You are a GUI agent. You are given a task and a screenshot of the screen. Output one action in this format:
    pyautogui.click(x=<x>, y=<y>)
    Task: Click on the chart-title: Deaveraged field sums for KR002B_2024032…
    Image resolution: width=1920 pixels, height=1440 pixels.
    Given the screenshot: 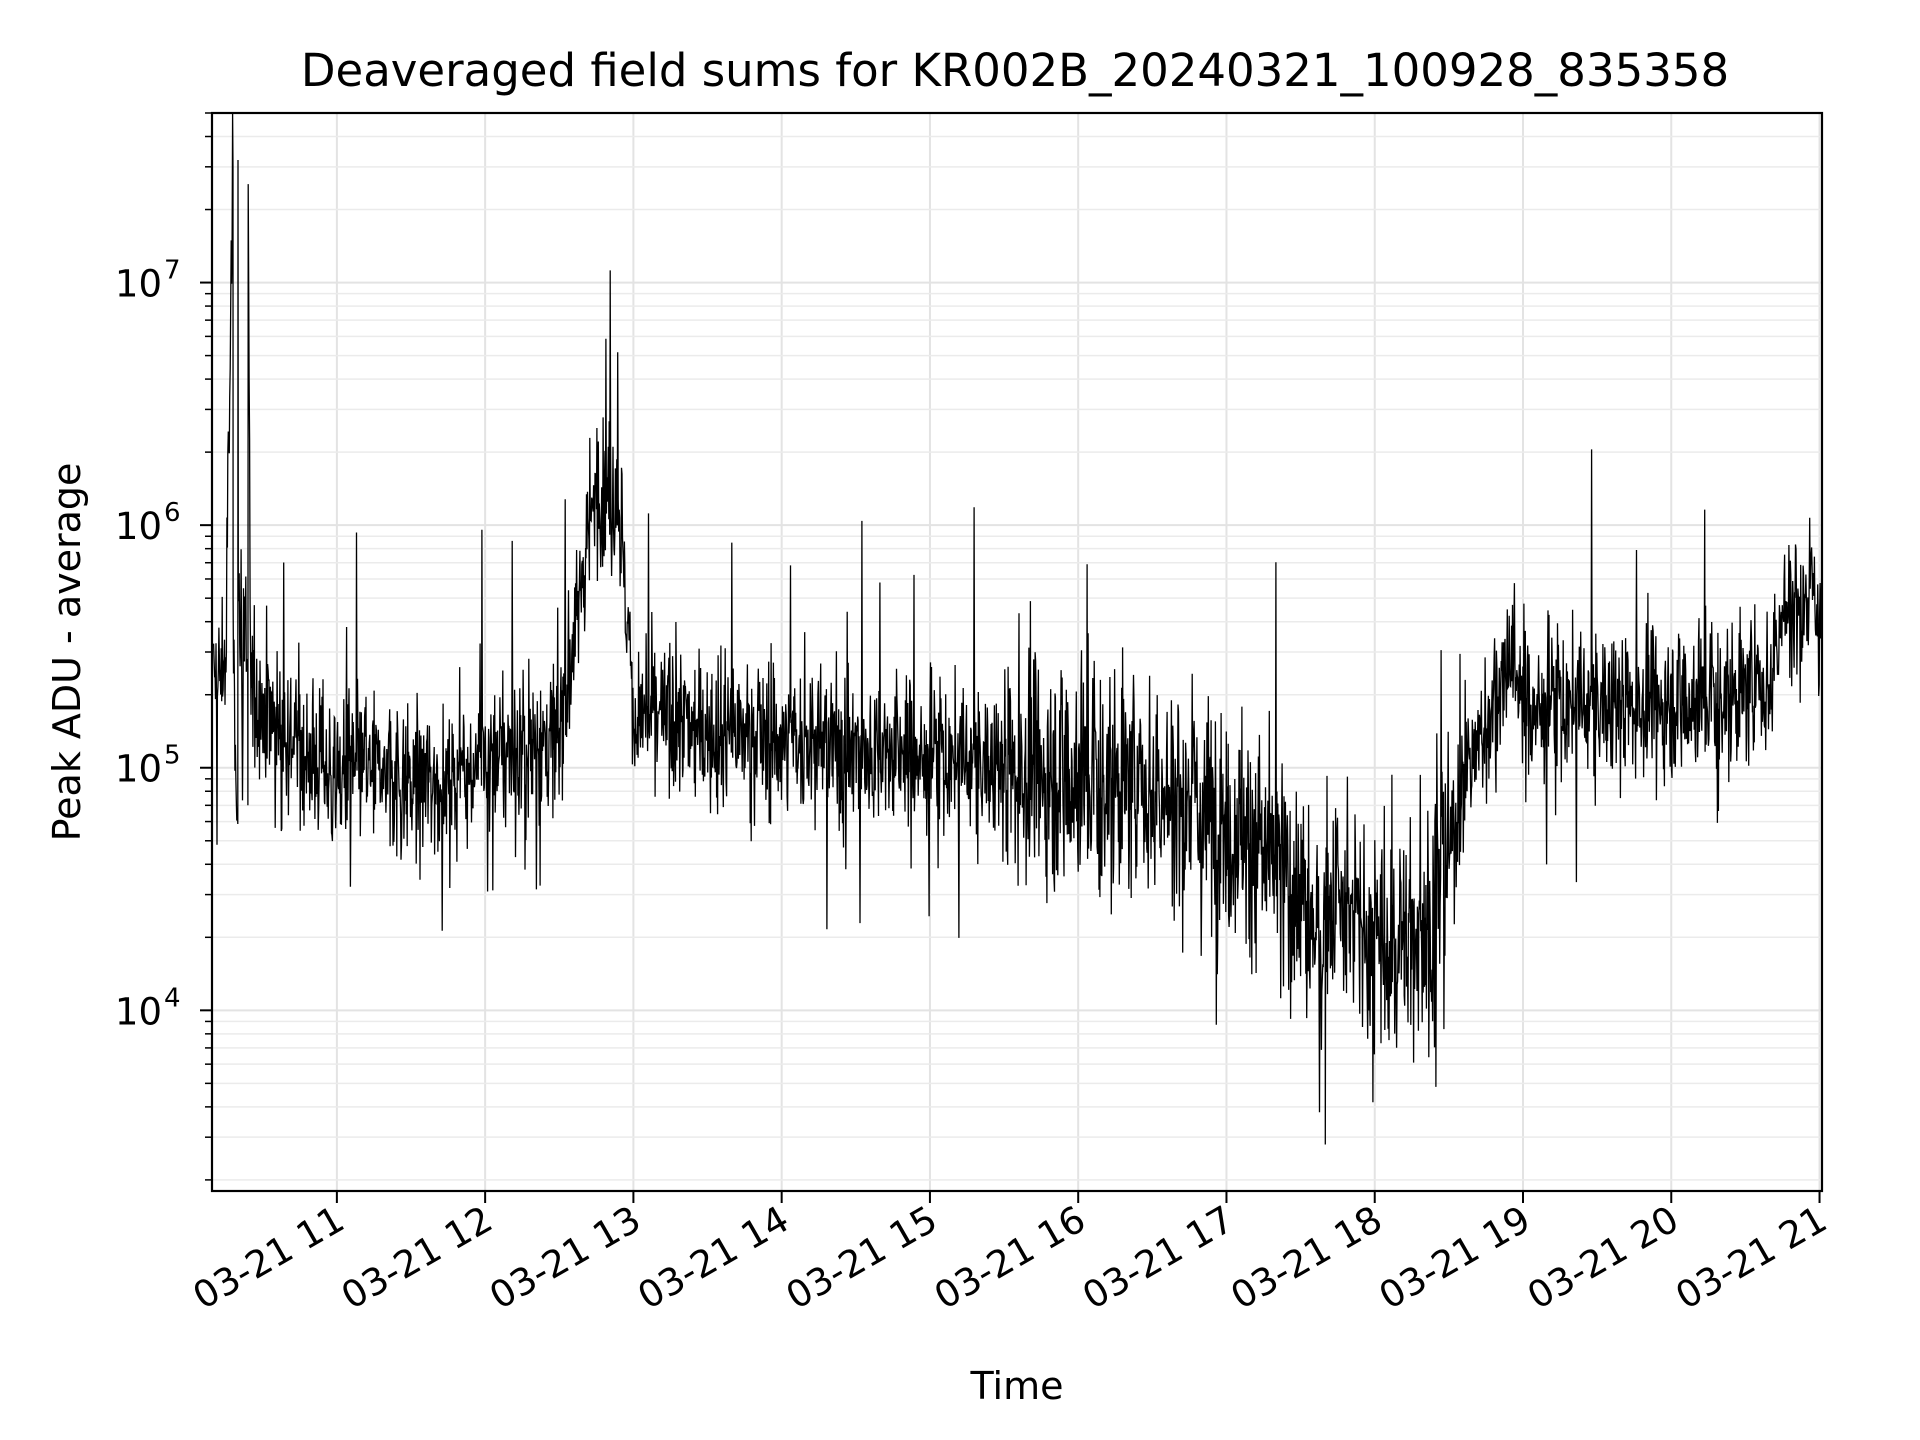 What is the action you would take?
    pyautogui.click(x=1015, y=70)
    